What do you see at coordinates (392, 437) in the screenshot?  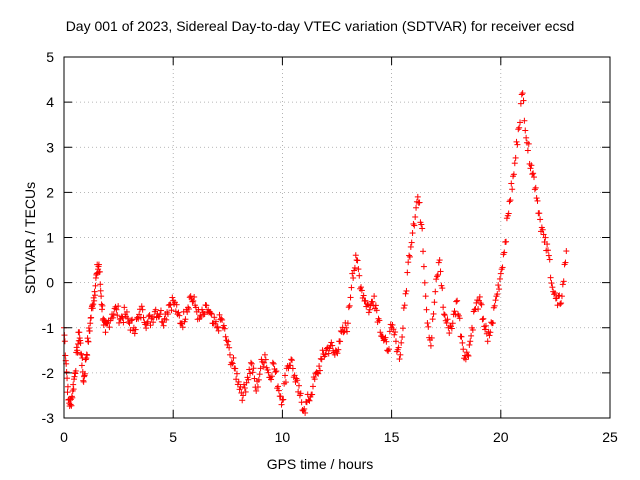 I see `x-tick-label: 15` at bounding box center [392, 437].